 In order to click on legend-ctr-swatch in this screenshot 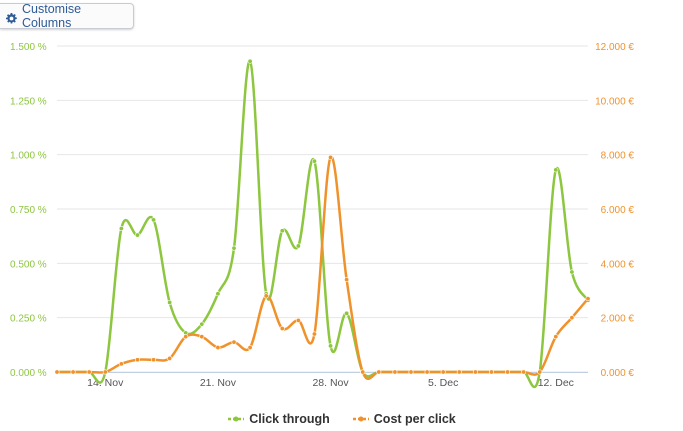, I will do `click(236, 419)`.